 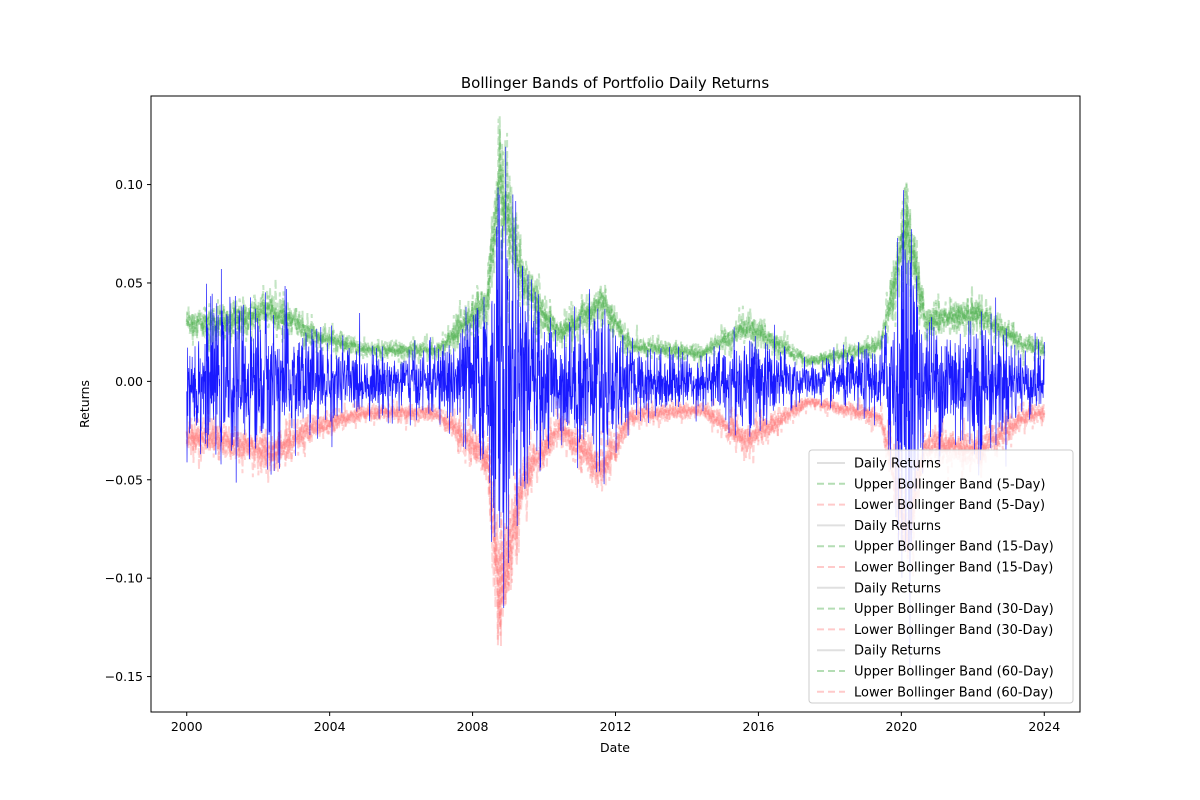 What do you see at coordinates (124, 578) in the screenshot?
I see `y-tick-label: −0.10` at bounding box center [124, 578].